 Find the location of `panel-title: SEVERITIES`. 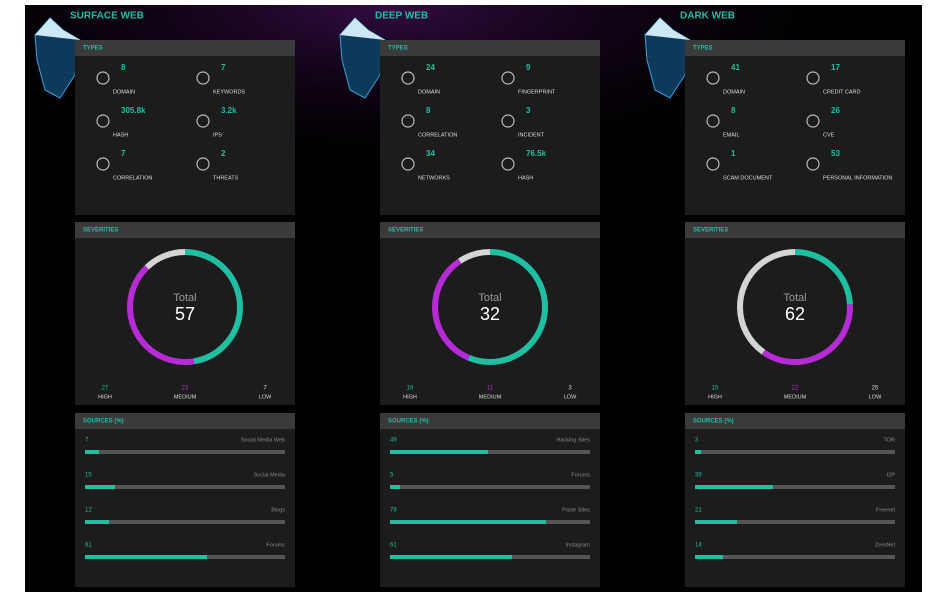

panel-title: SEVERITIES is located at coordinates (405, 231).